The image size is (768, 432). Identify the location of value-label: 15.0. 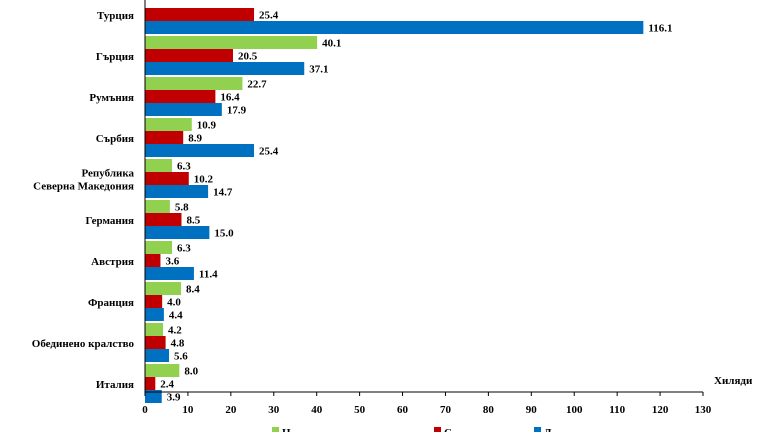
(224, 234).